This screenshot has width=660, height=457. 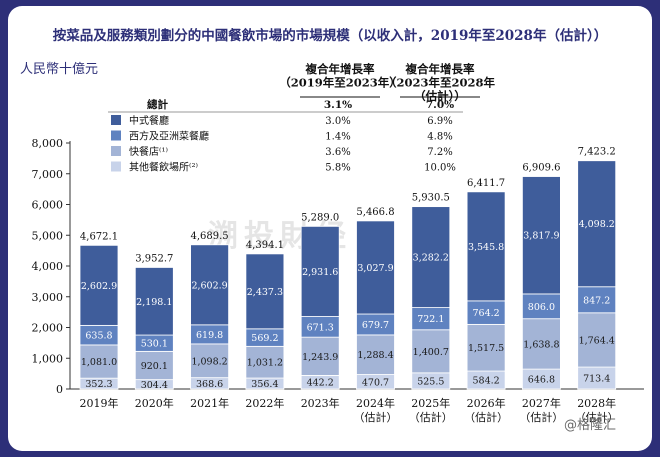 What do you see at coordinates (320, 403) in the screenshot?
I see `x-tick-label: 2023年` at bounding box center [320, 403].